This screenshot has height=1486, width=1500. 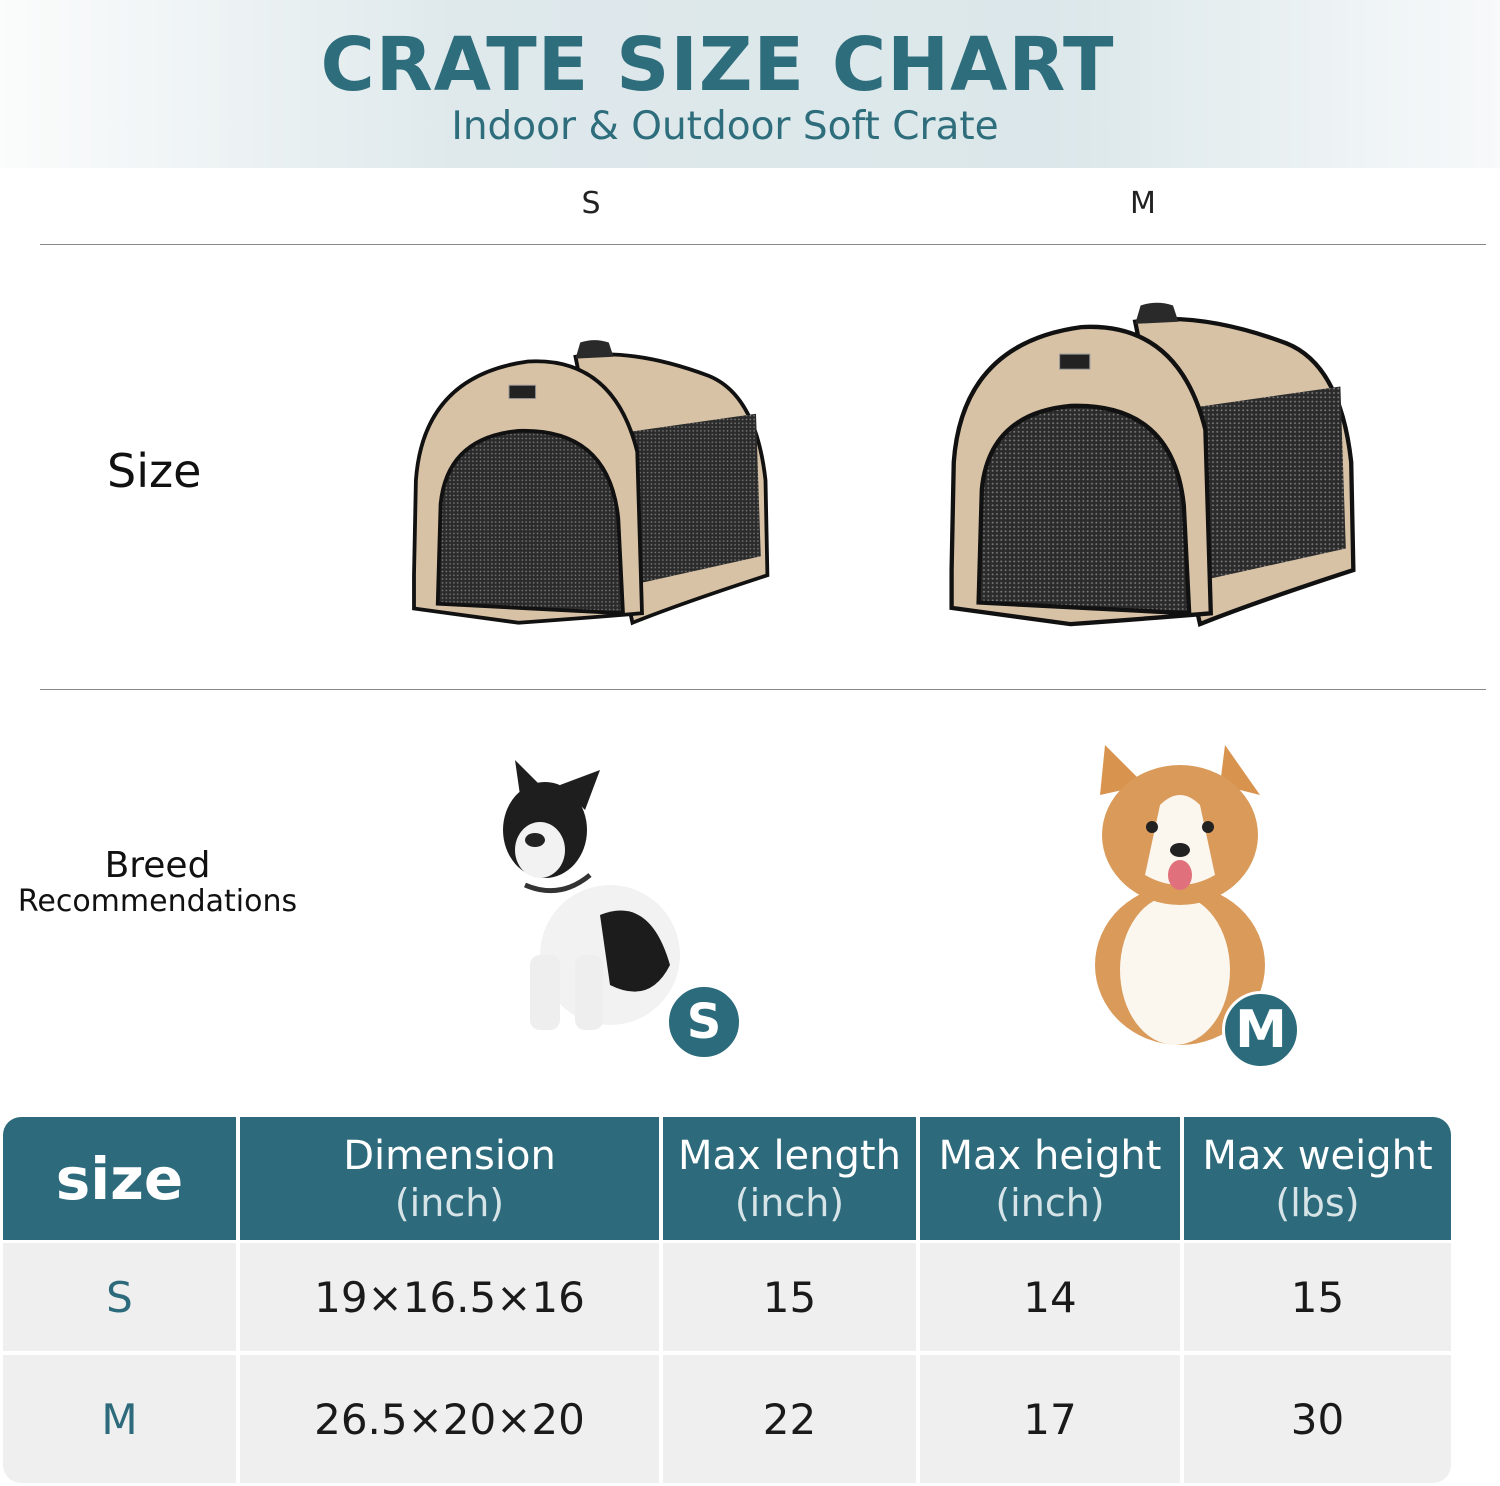 What do you see at coordinates (1146, 467) in the screenshot?
I see `crate-image-m` at bounding box center [1146, 467].